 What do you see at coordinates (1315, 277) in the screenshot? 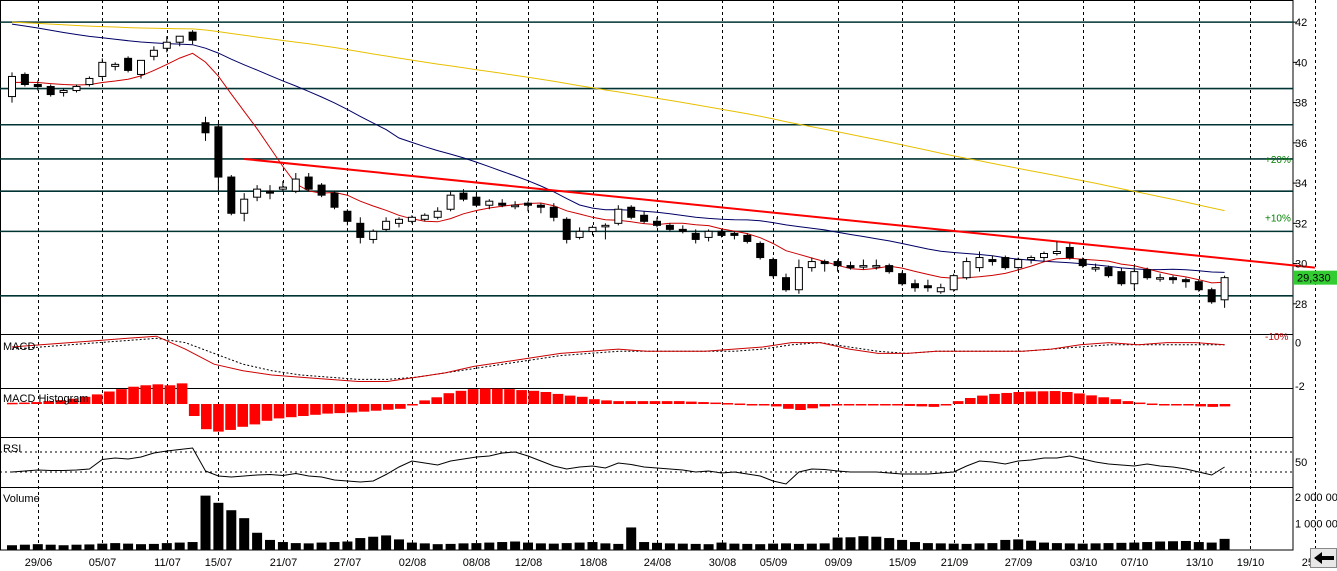
I see `current-price-badge` at bounding box center [1315, 277].